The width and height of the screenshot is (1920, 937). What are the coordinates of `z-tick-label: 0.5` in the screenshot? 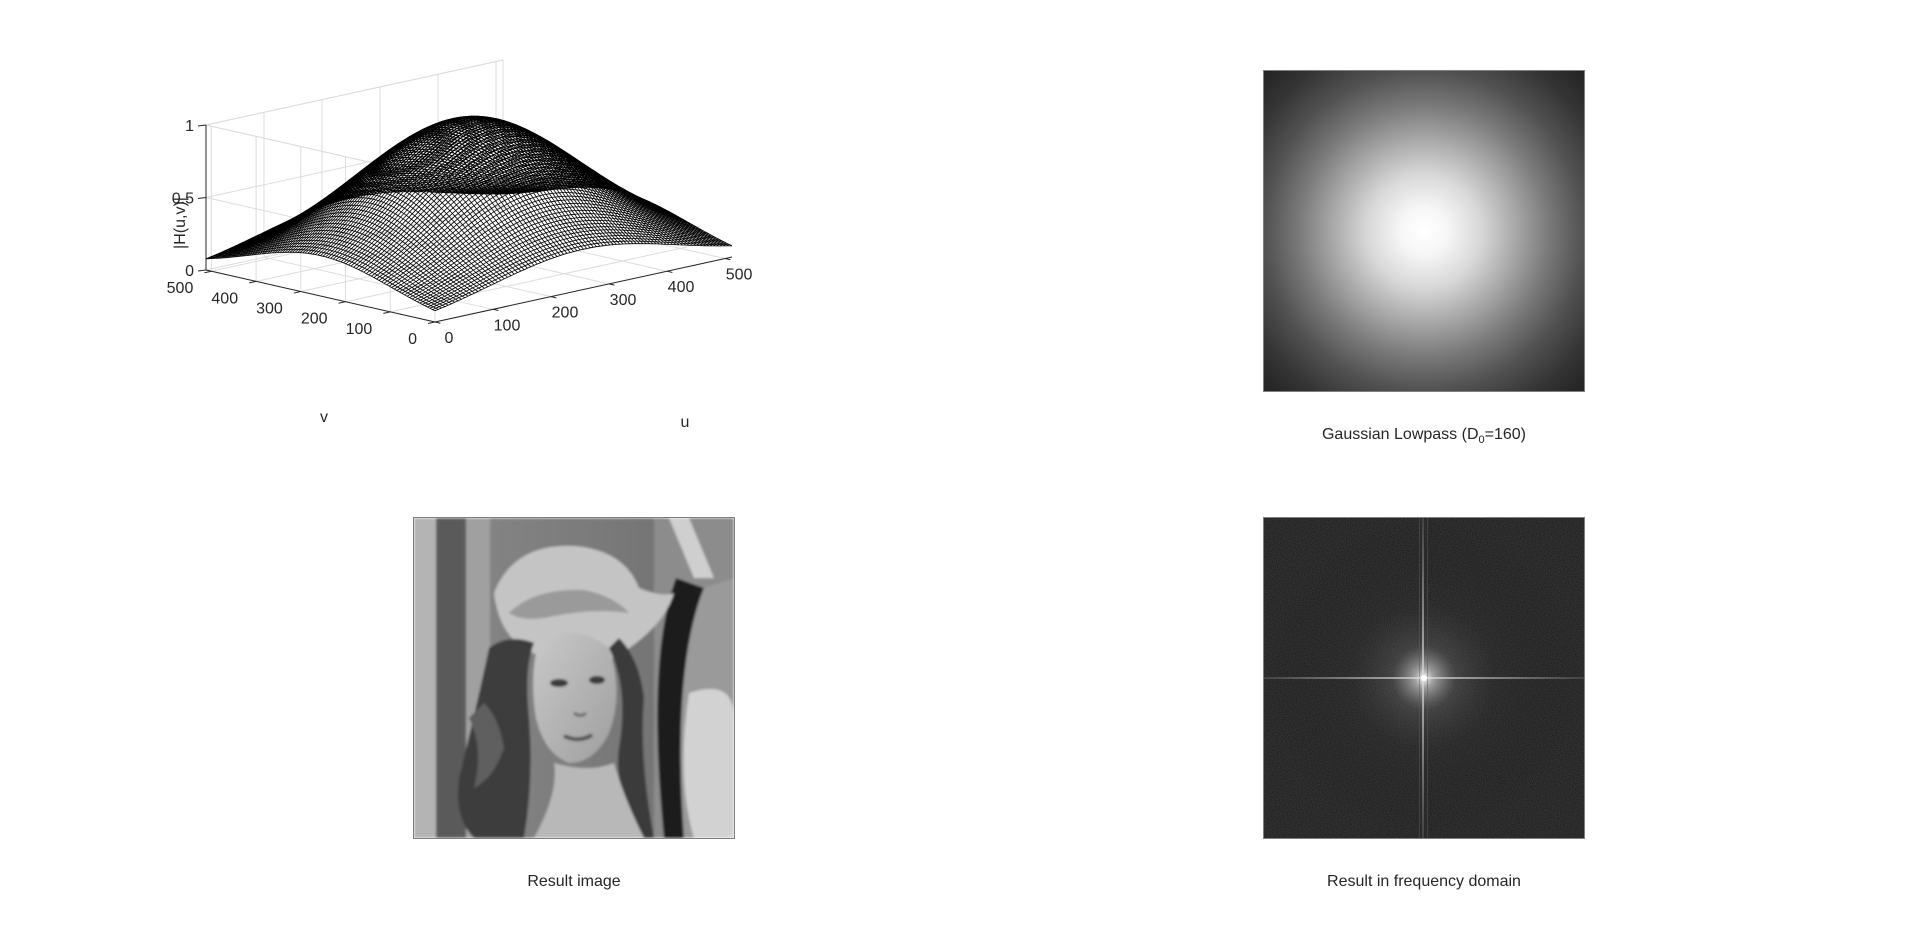 It's located at (183, 199).